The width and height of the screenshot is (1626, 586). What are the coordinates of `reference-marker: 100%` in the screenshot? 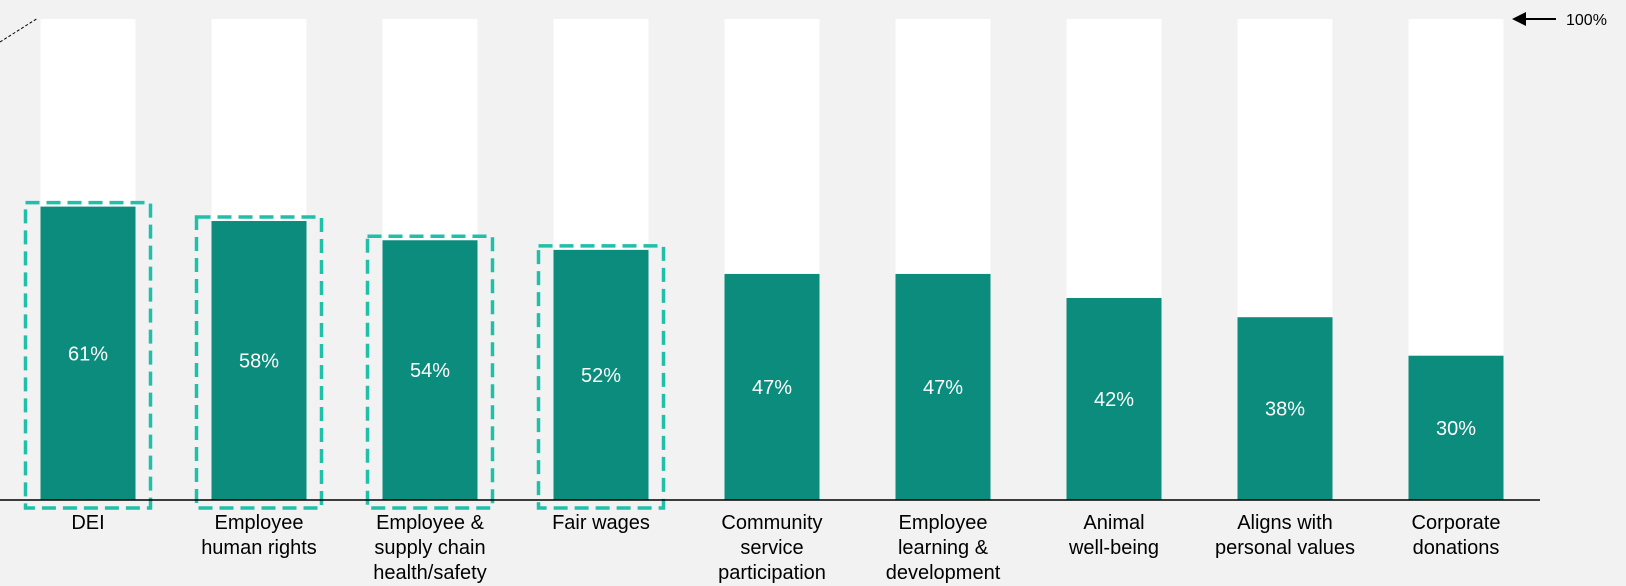 It's located at (1559, 20).